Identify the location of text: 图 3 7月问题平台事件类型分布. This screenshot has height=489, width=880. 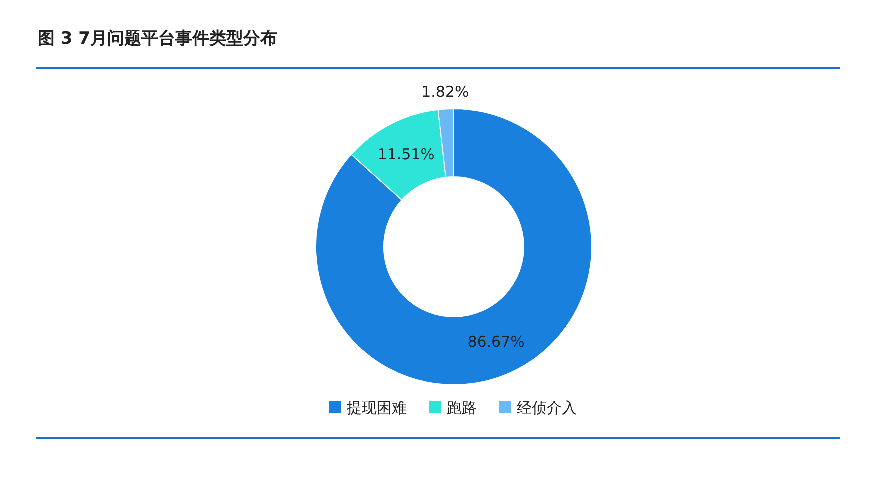
(158, 39).